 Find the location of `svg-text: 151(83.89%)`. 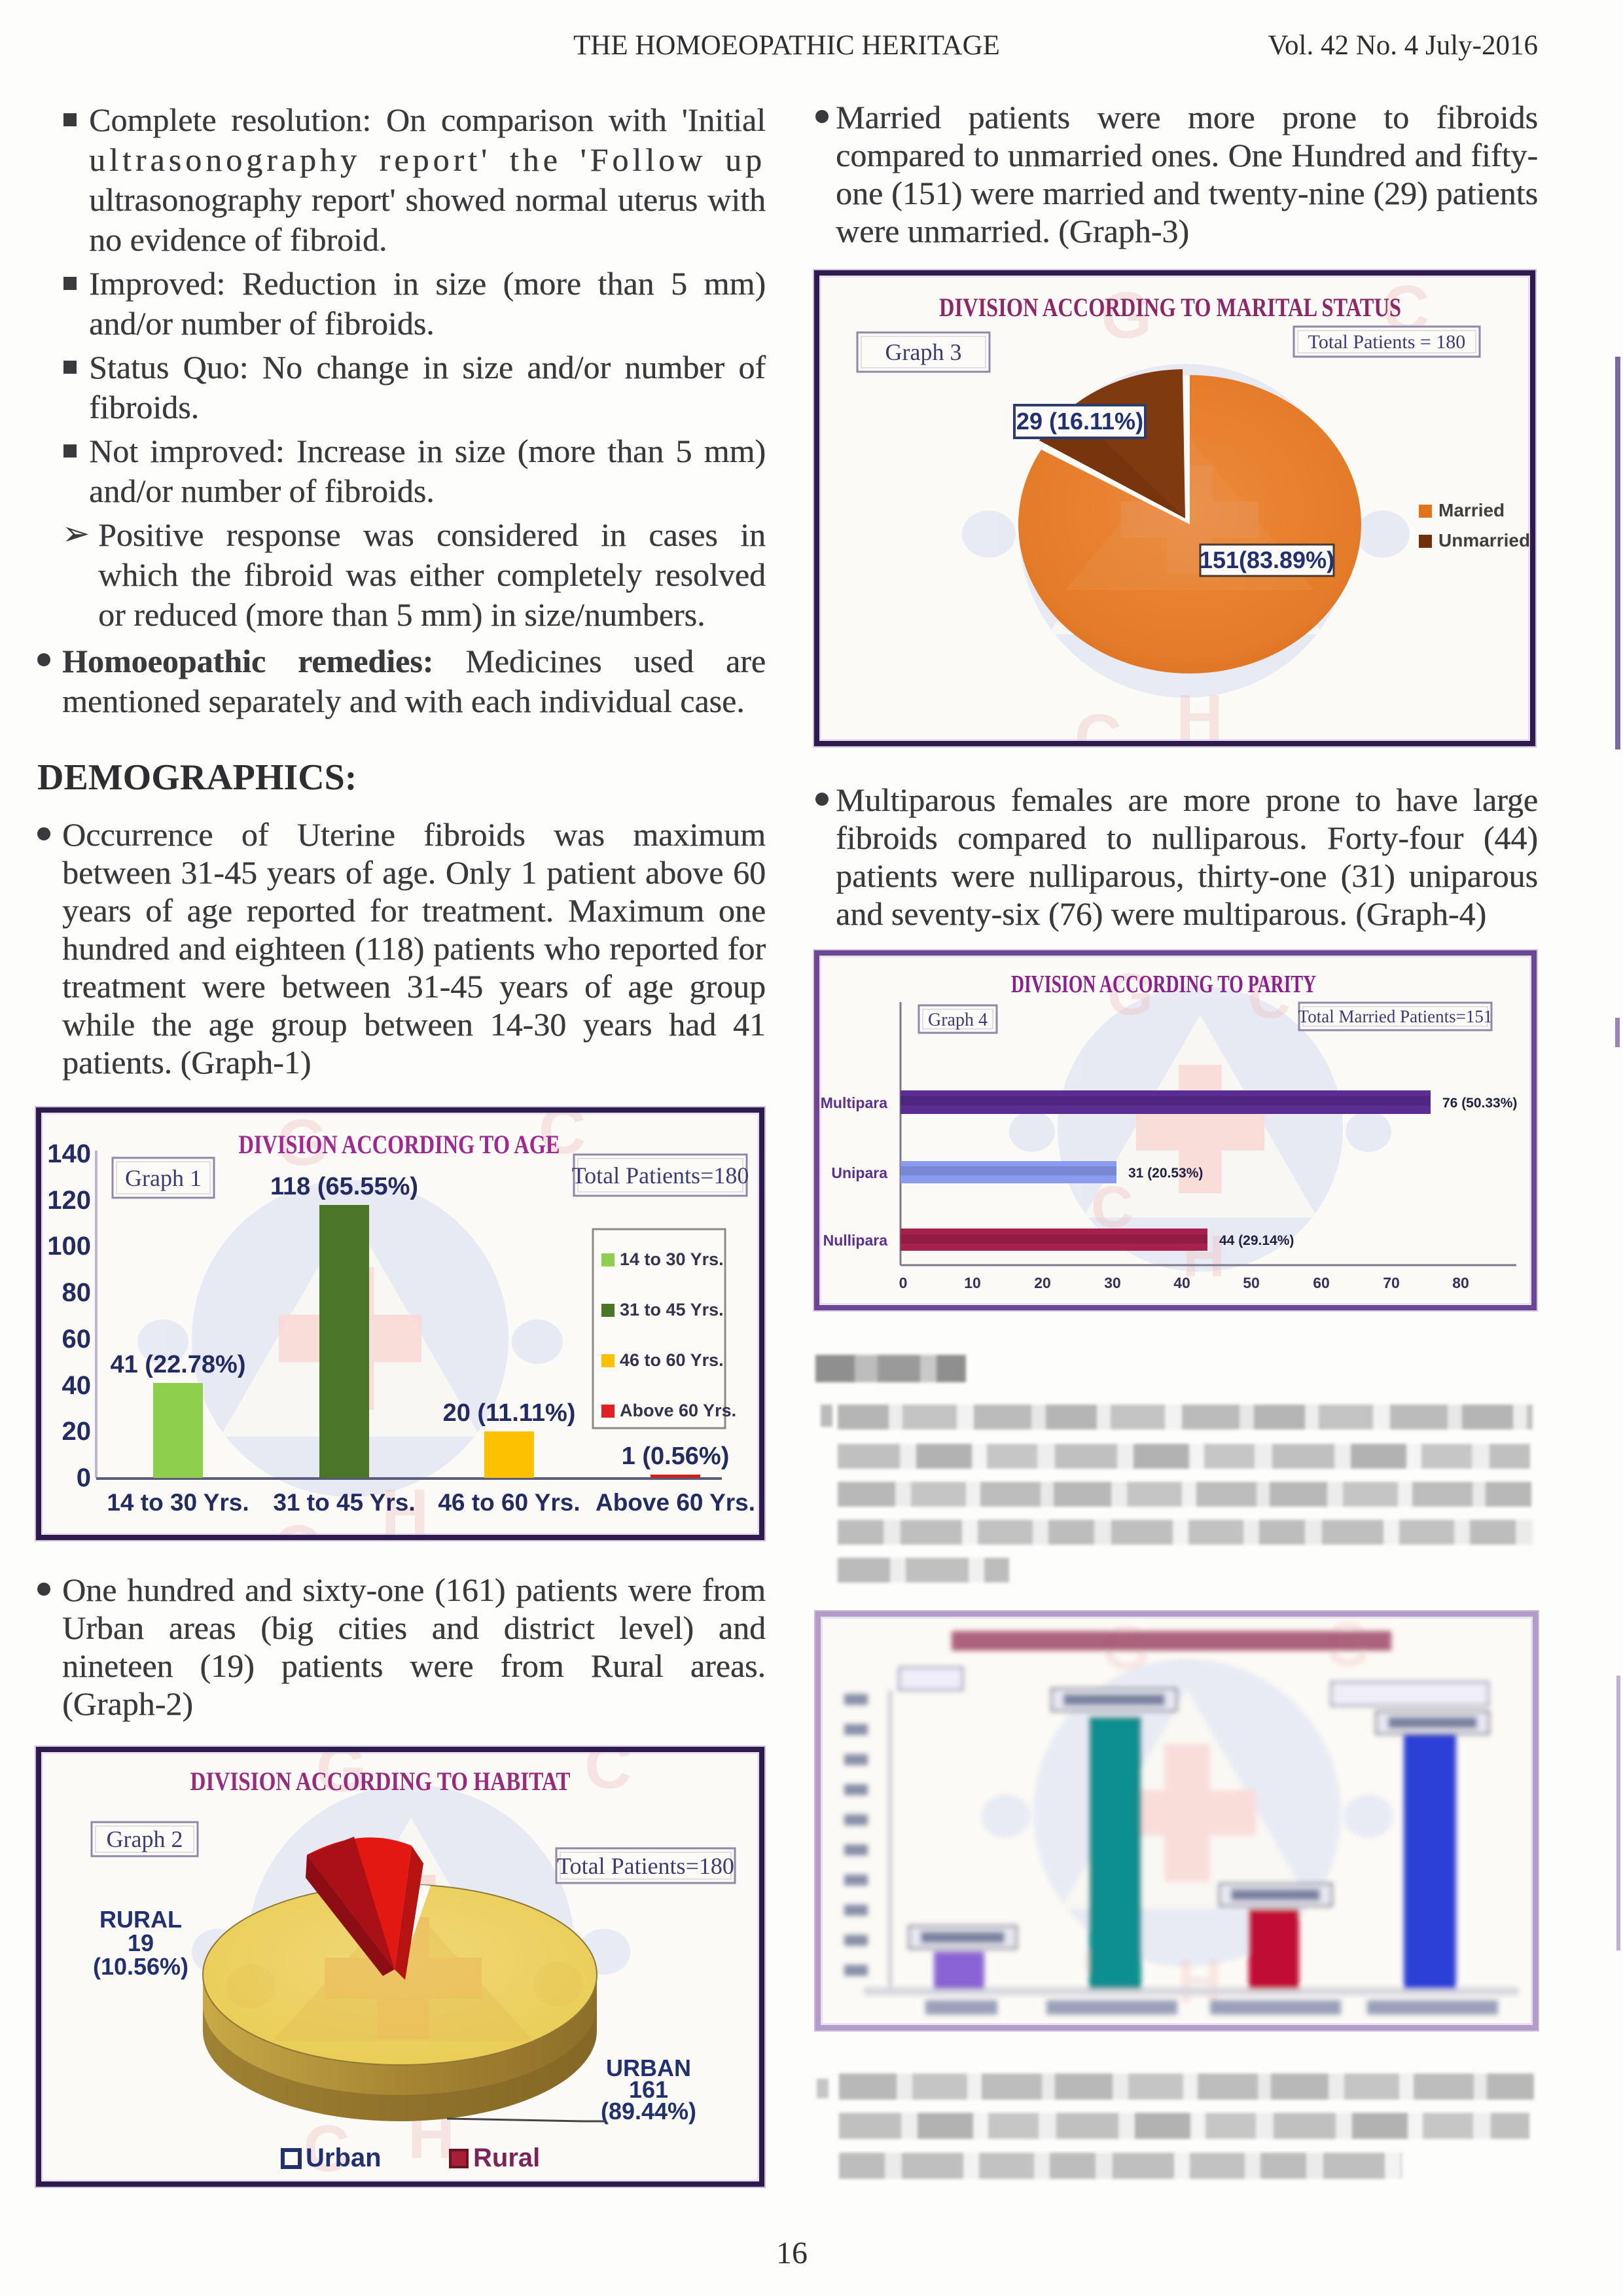

svg-text: 151(83.89%) is located at coordinates (1267, 560).